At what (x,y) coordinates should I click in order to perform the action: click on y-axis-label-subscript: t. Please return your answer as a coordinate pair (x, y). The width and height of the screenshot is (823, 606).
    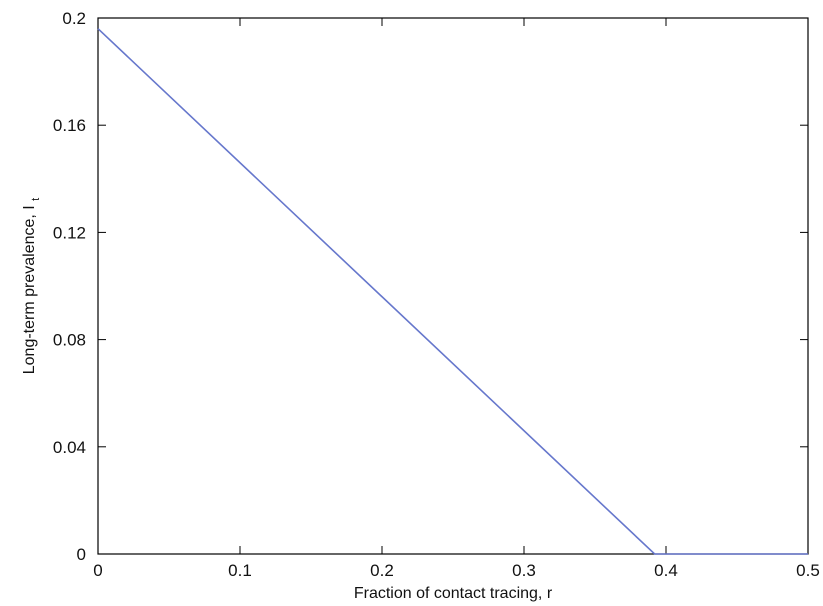
    Looking at the image, I should click on (36, 199).